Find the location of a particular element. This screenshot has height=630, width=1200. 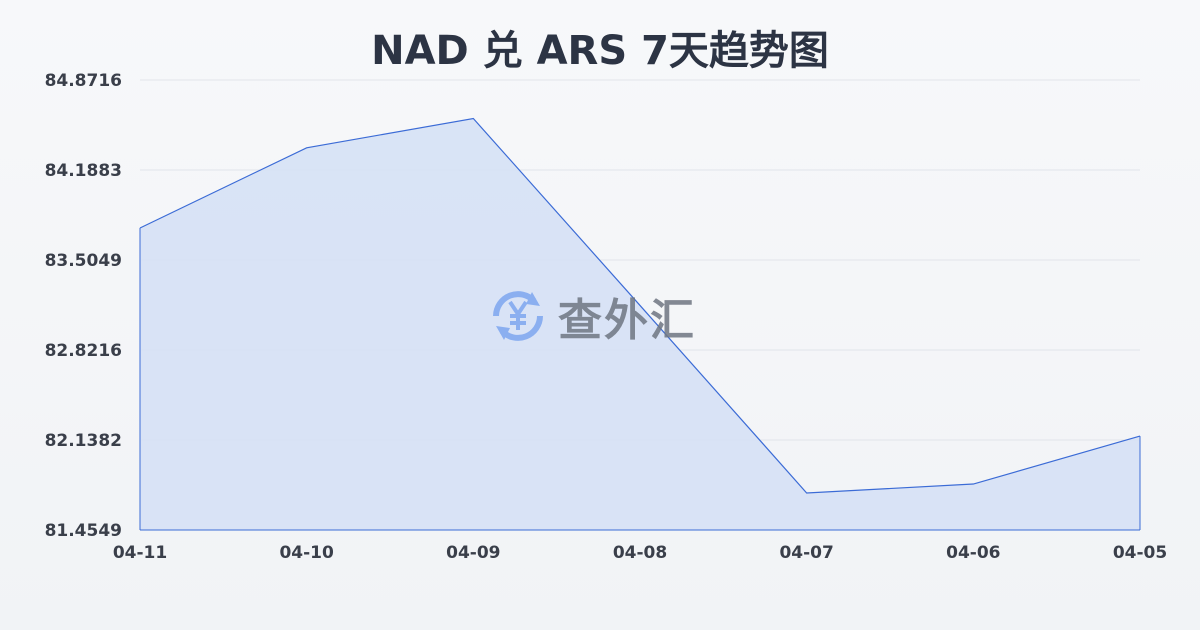

x-tick-label: 04-05 is located at coordinates (1140, 553).